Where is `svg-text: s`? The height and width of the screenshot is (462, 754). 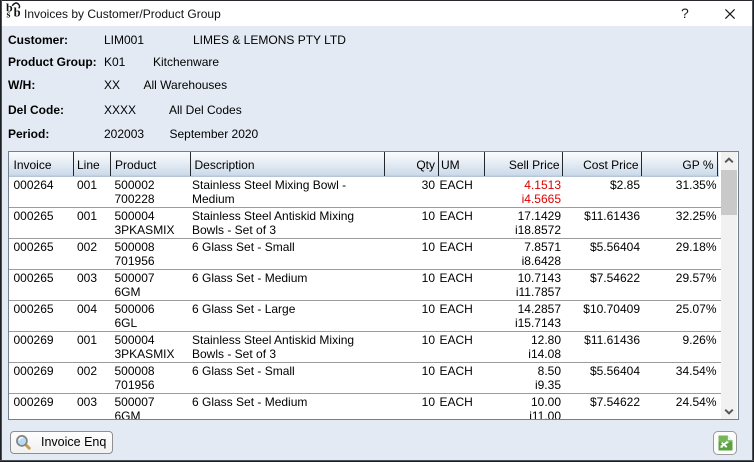 svg-text: s is located at coordinates (8, 14).